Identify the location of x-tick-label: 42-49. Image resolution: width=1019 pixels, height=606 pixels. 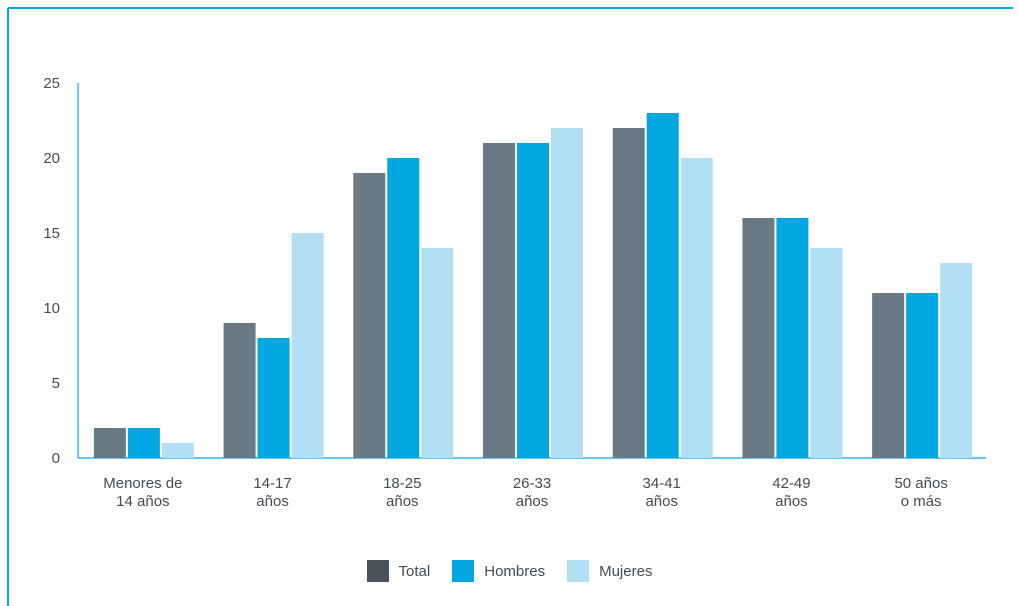
(791, 483).